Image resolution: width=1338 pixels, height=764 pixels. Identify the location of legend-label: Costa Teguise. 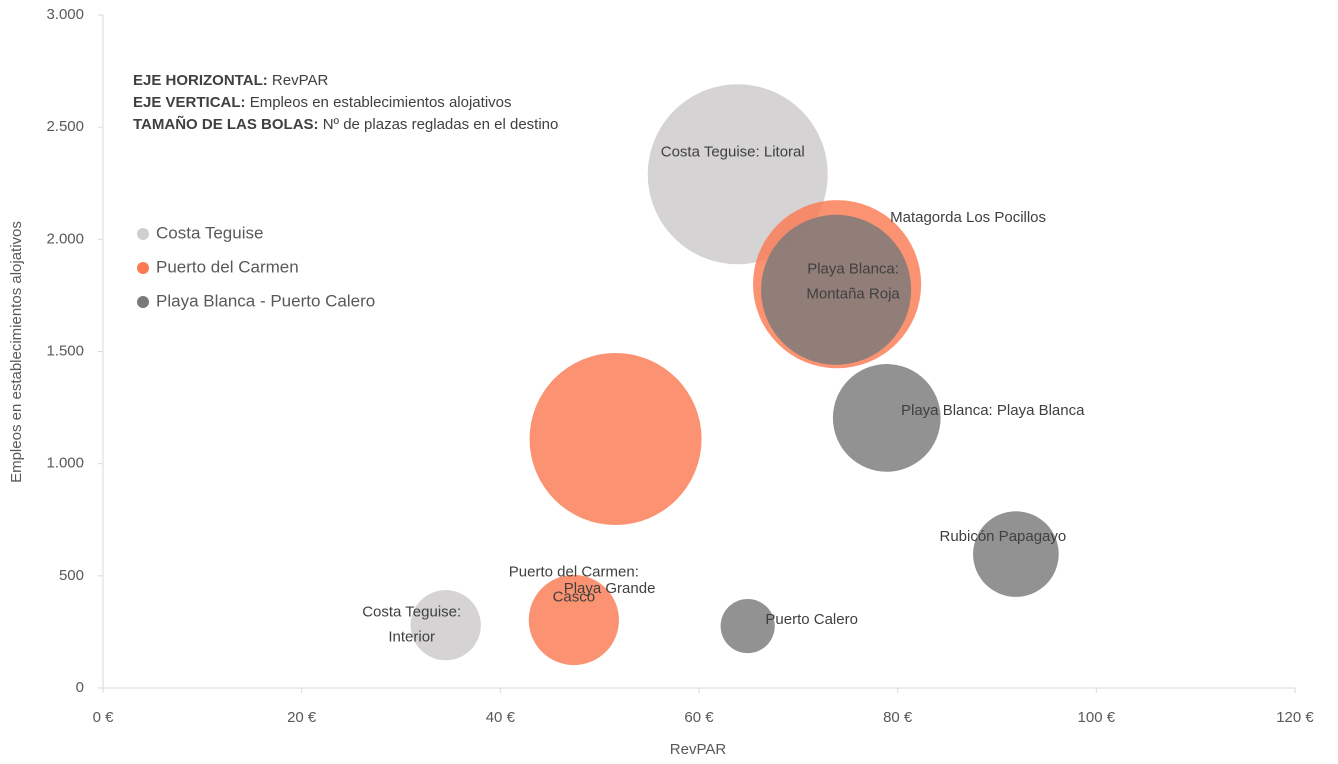
(209, 232).